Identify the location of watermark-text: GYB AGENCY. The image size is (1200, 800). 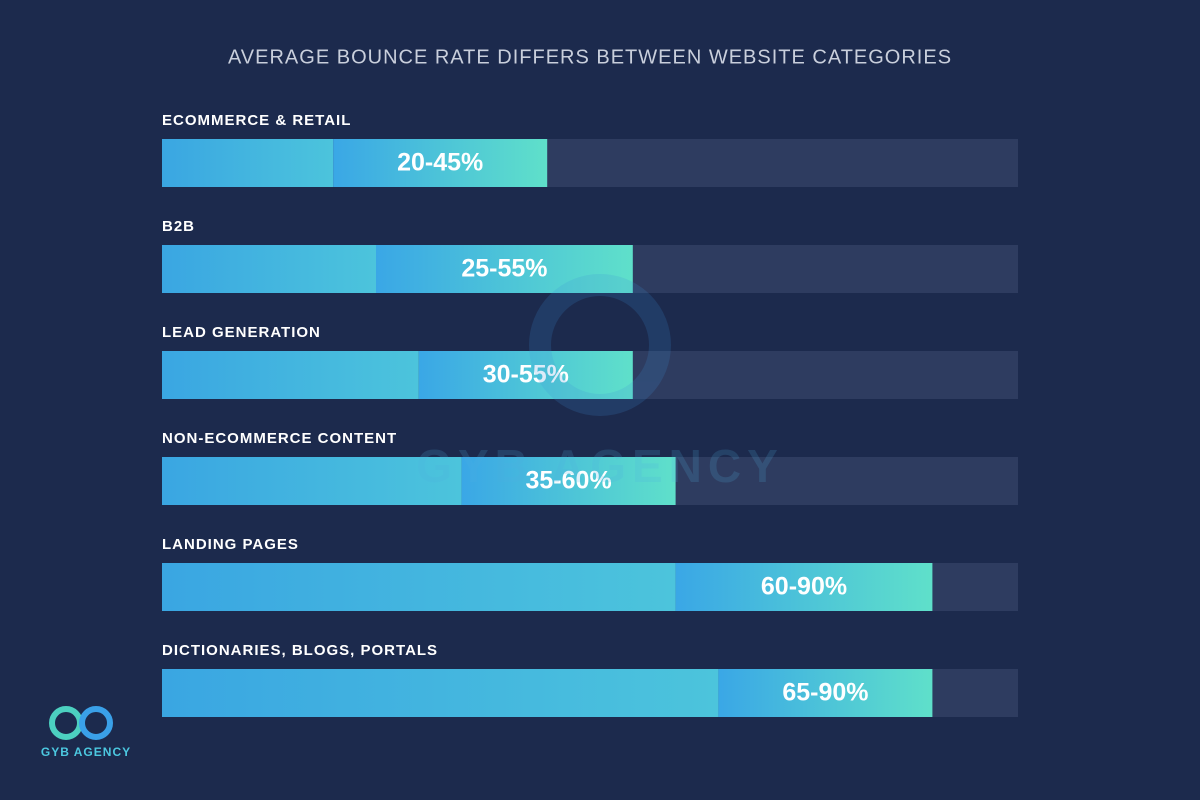
(600, 466).